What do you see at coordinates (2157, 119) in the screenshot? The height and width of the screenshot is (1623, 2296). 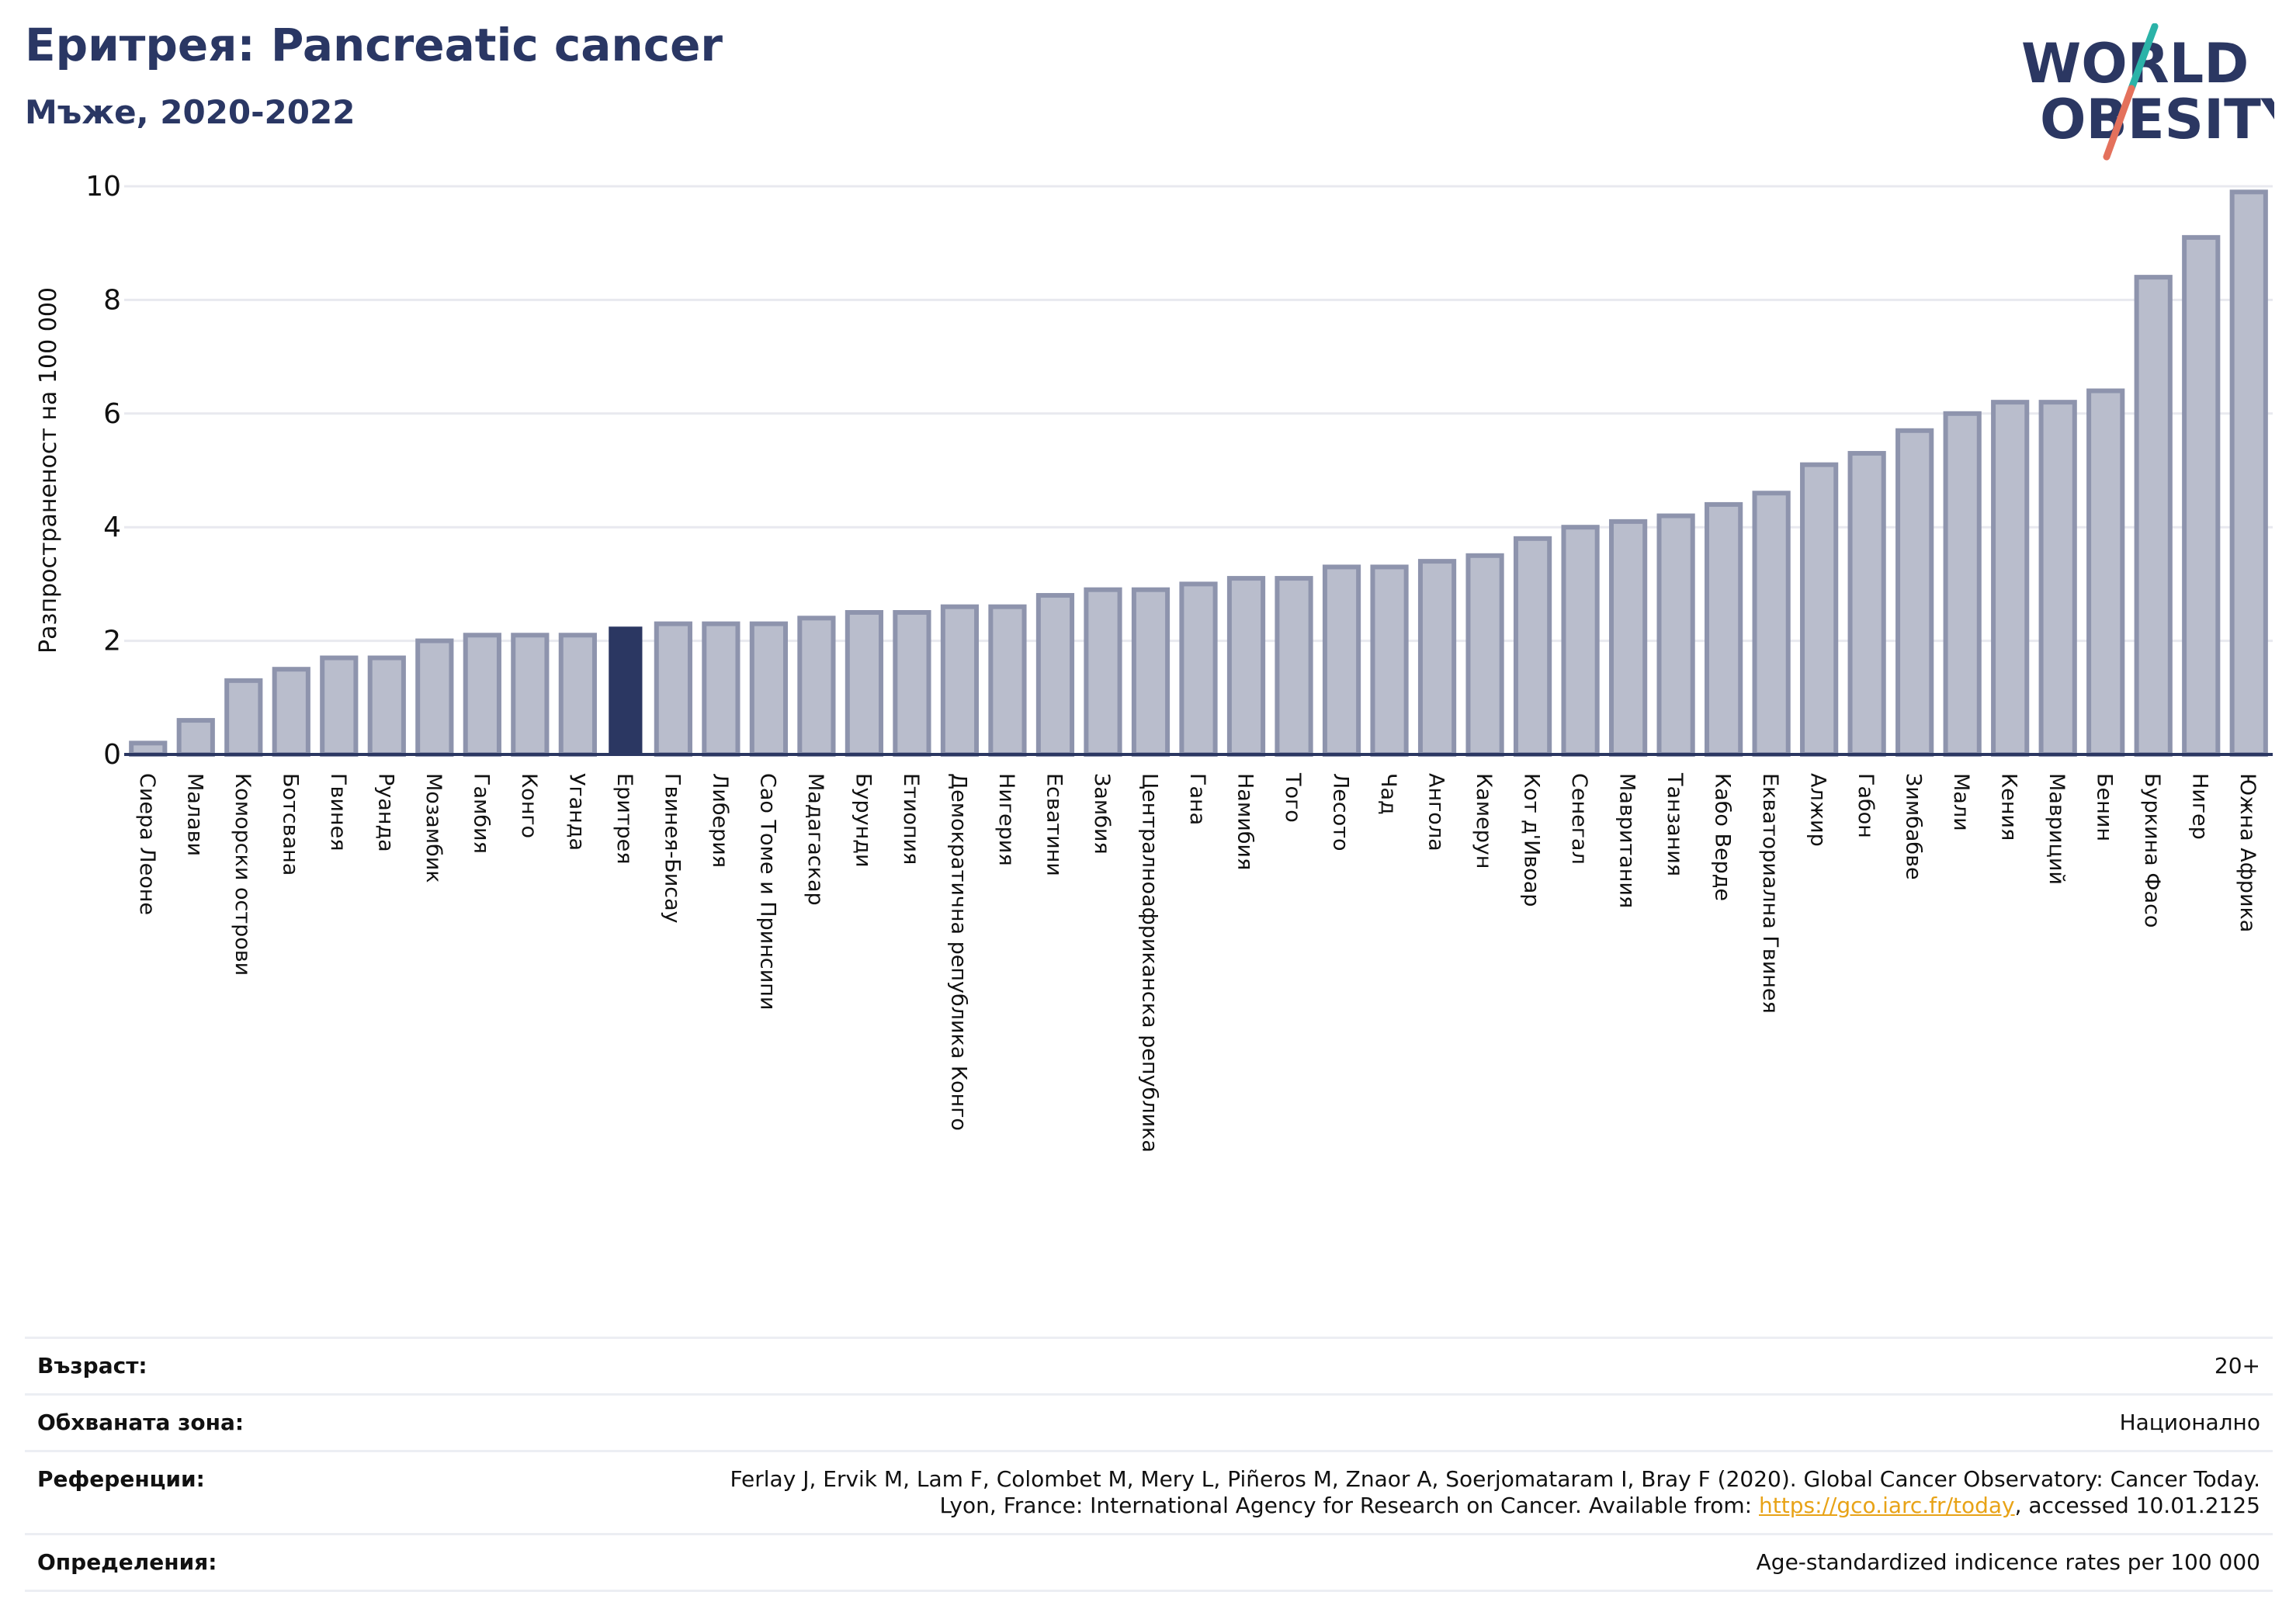 I see `logo-word-obesity: OBESITY` at bounding box center [2157, 119].